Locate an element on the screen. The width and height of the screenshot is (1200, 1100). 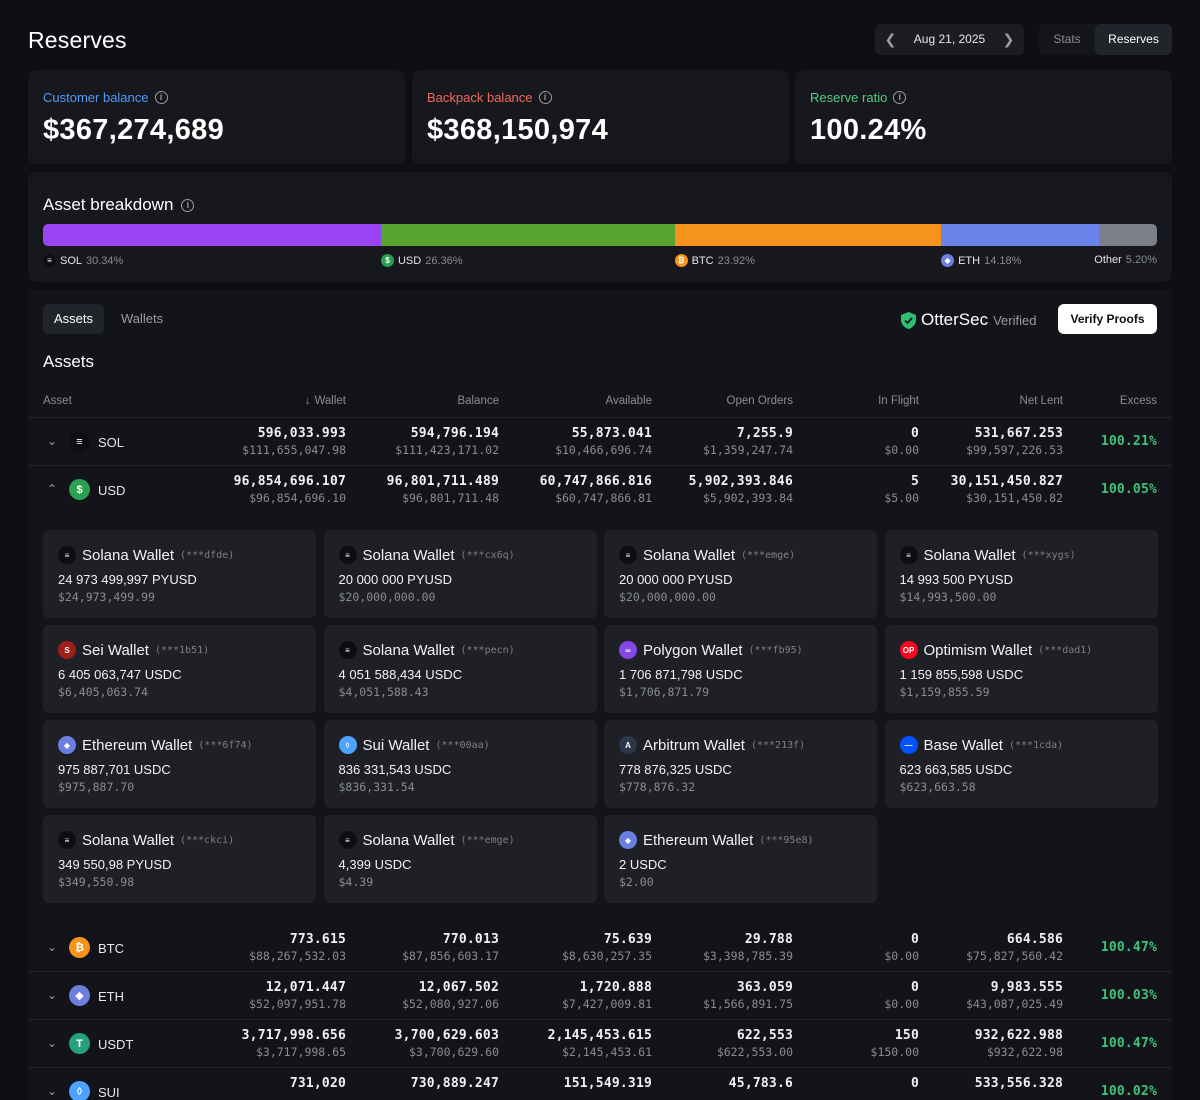
wallet-amount: 975 887,701 USDC is located at coordinates (114, 769).